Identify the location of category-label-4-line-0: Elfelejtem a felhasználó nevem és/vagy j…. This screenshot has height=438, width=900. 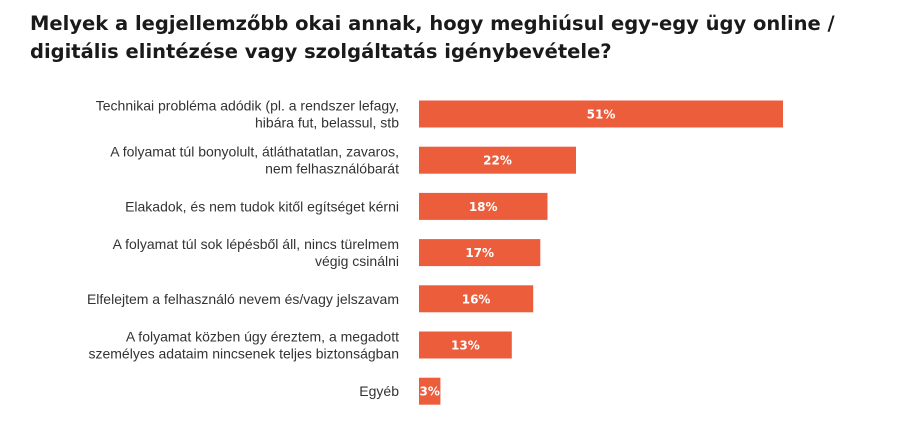
(243, 299).